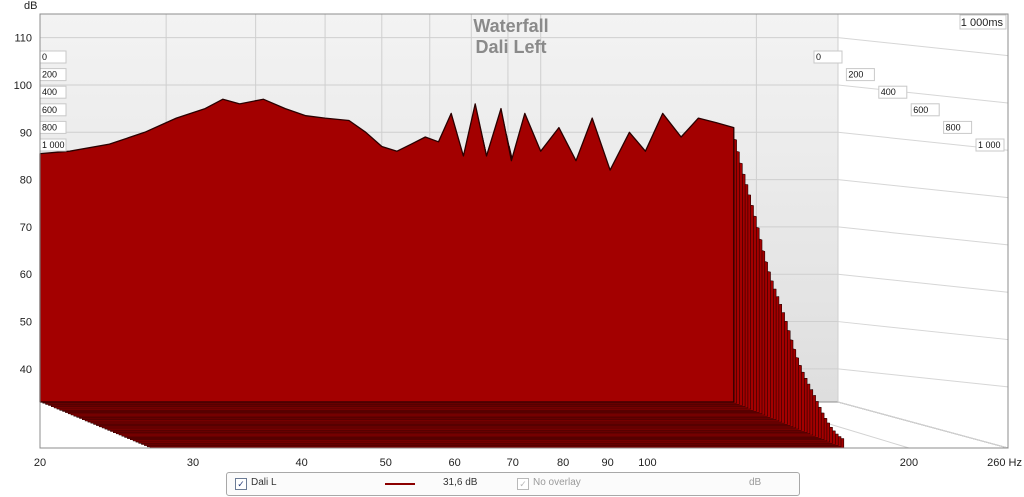 The width and height of the screenshot is (1024, 497). What do you see at coordinates (26, 275) in the screenshot?
I see `y-tick-label: 60` at bounding box center [26, 275].